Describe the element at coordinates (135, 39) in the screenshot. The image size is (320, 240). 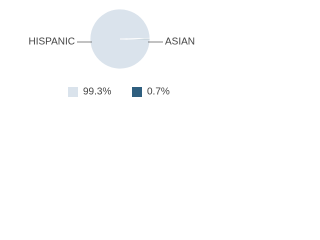
I see `pie-slice` at that location.